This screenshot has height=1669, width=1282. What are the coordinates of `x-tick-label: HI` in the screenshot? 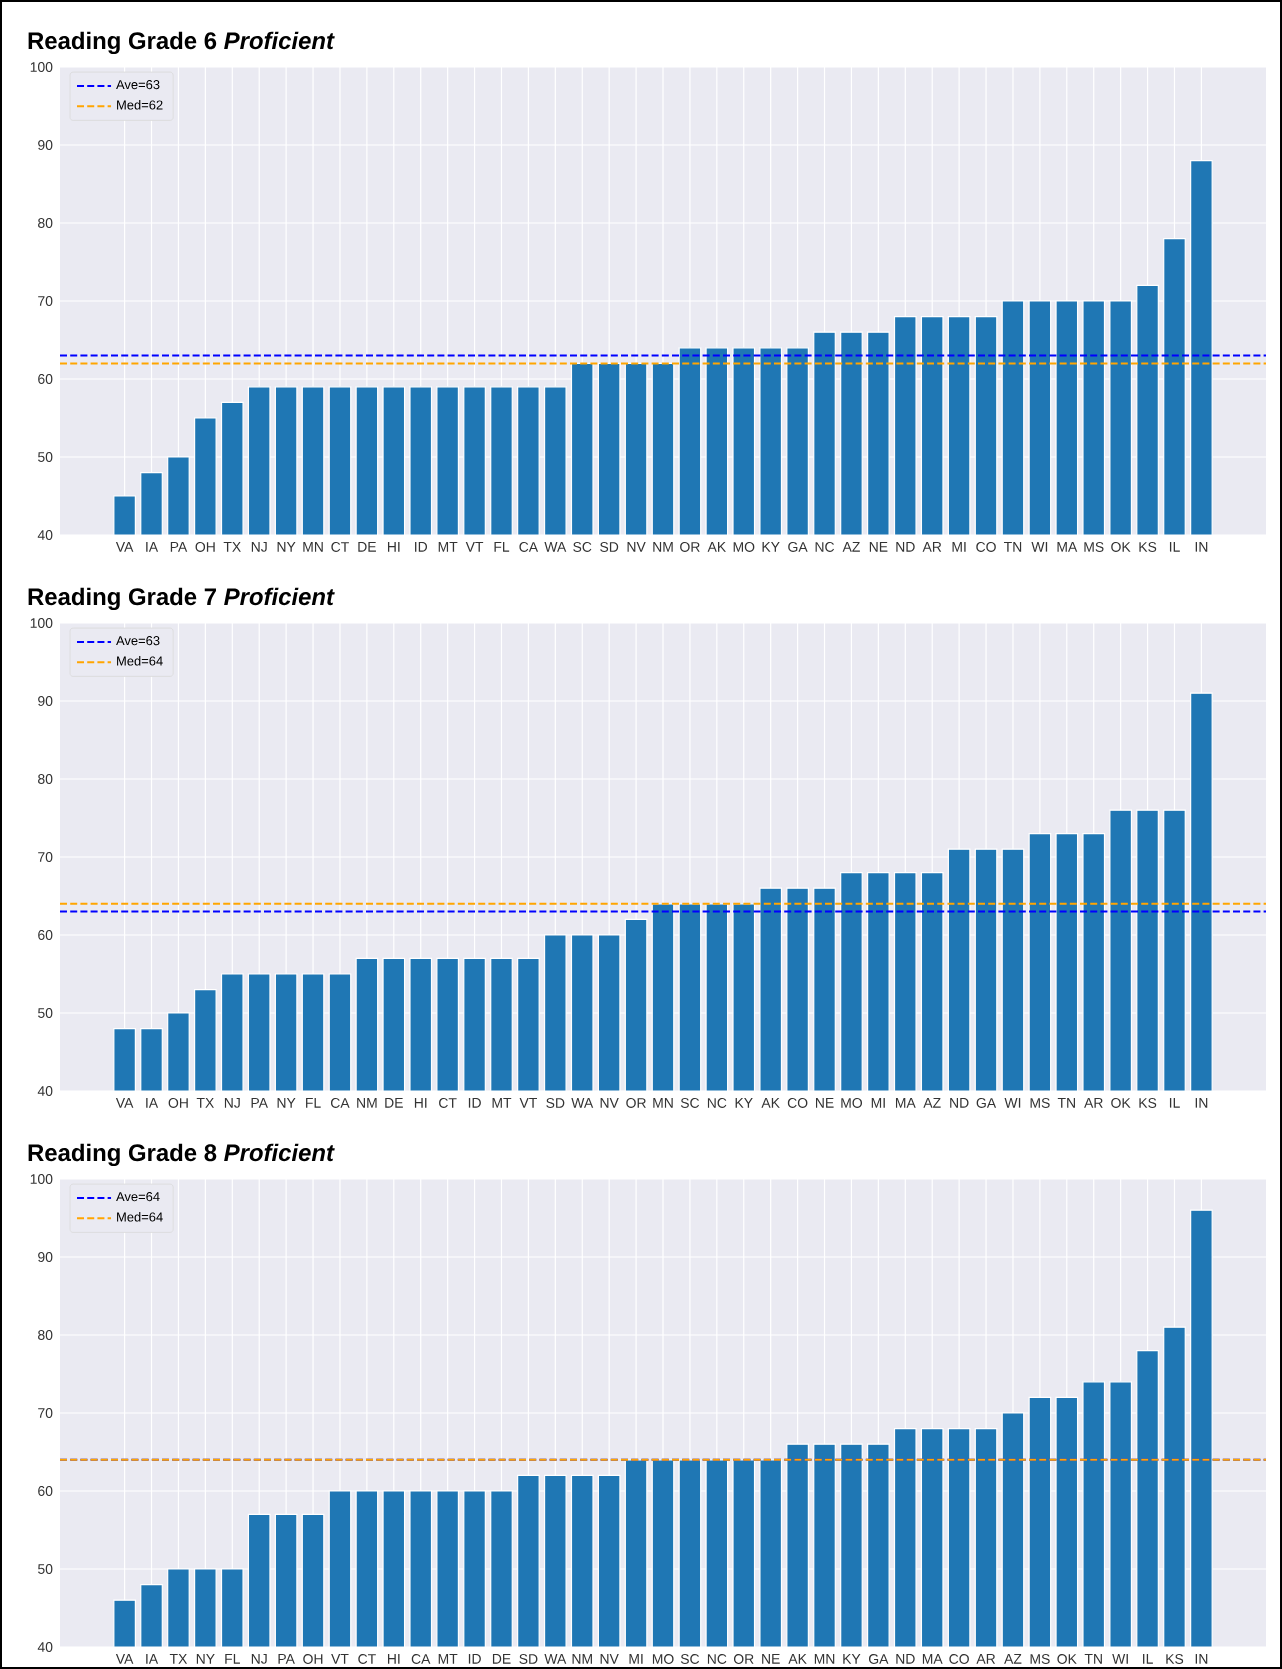 It's located at (420, 1103).